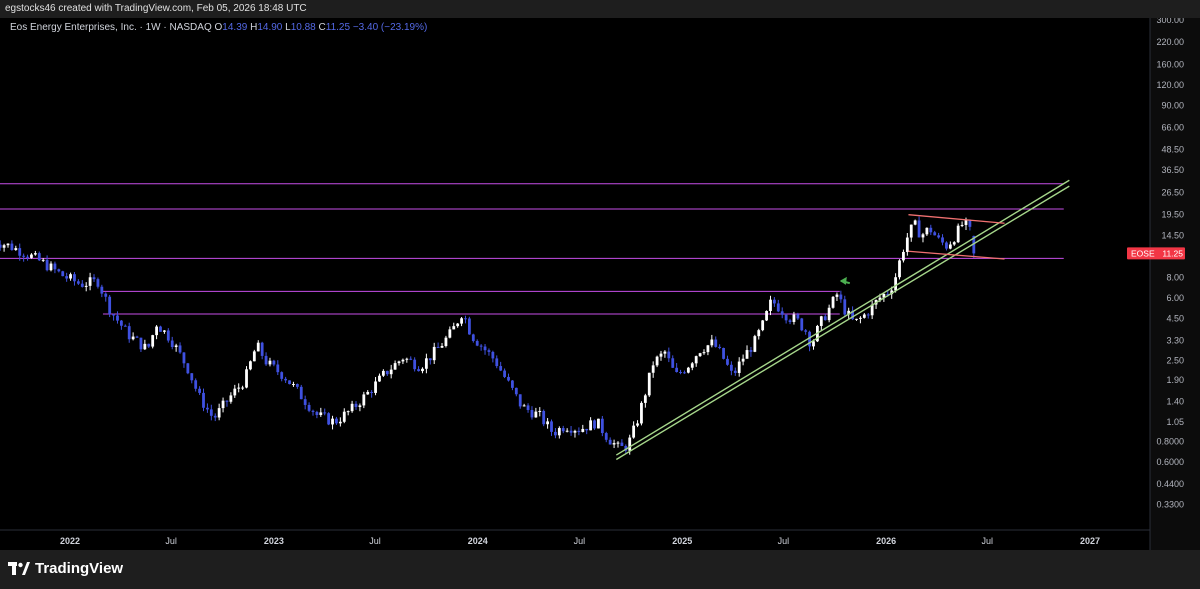 Image resolution: width=1200 pixels, height=589 pixels. I want to click on low-value: 10.88, so click(303, 27).